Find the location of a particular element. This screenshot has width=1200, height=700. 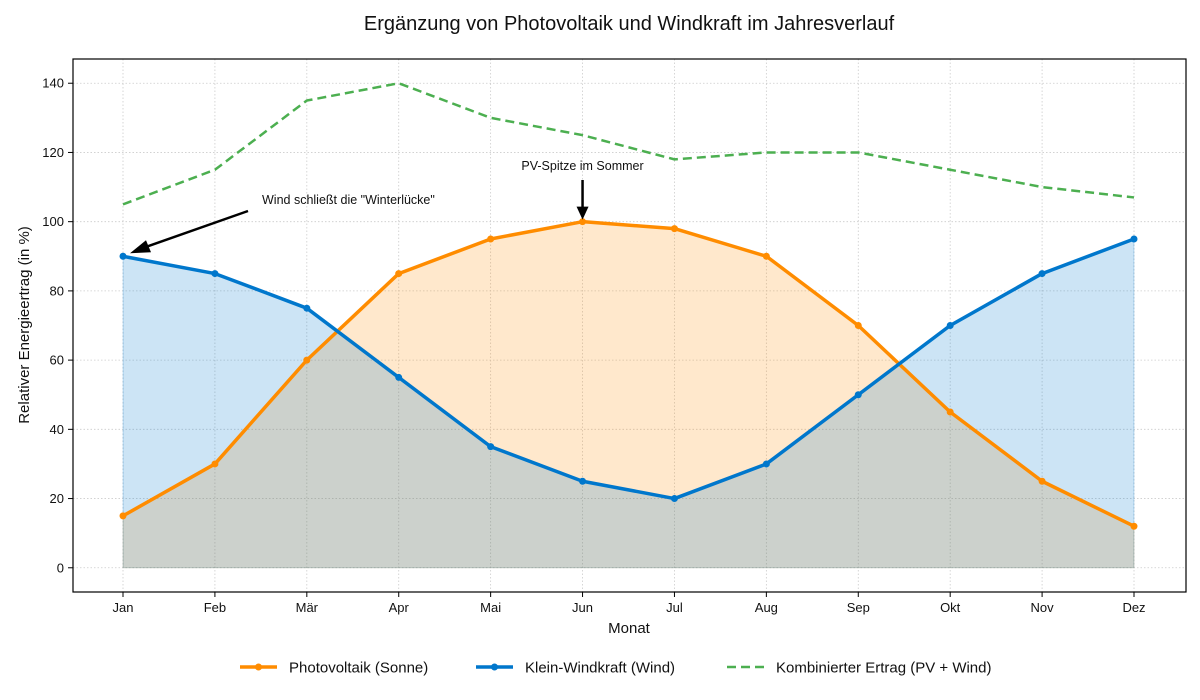

x-tick-label: Mai is located at coordinates (490, 607).